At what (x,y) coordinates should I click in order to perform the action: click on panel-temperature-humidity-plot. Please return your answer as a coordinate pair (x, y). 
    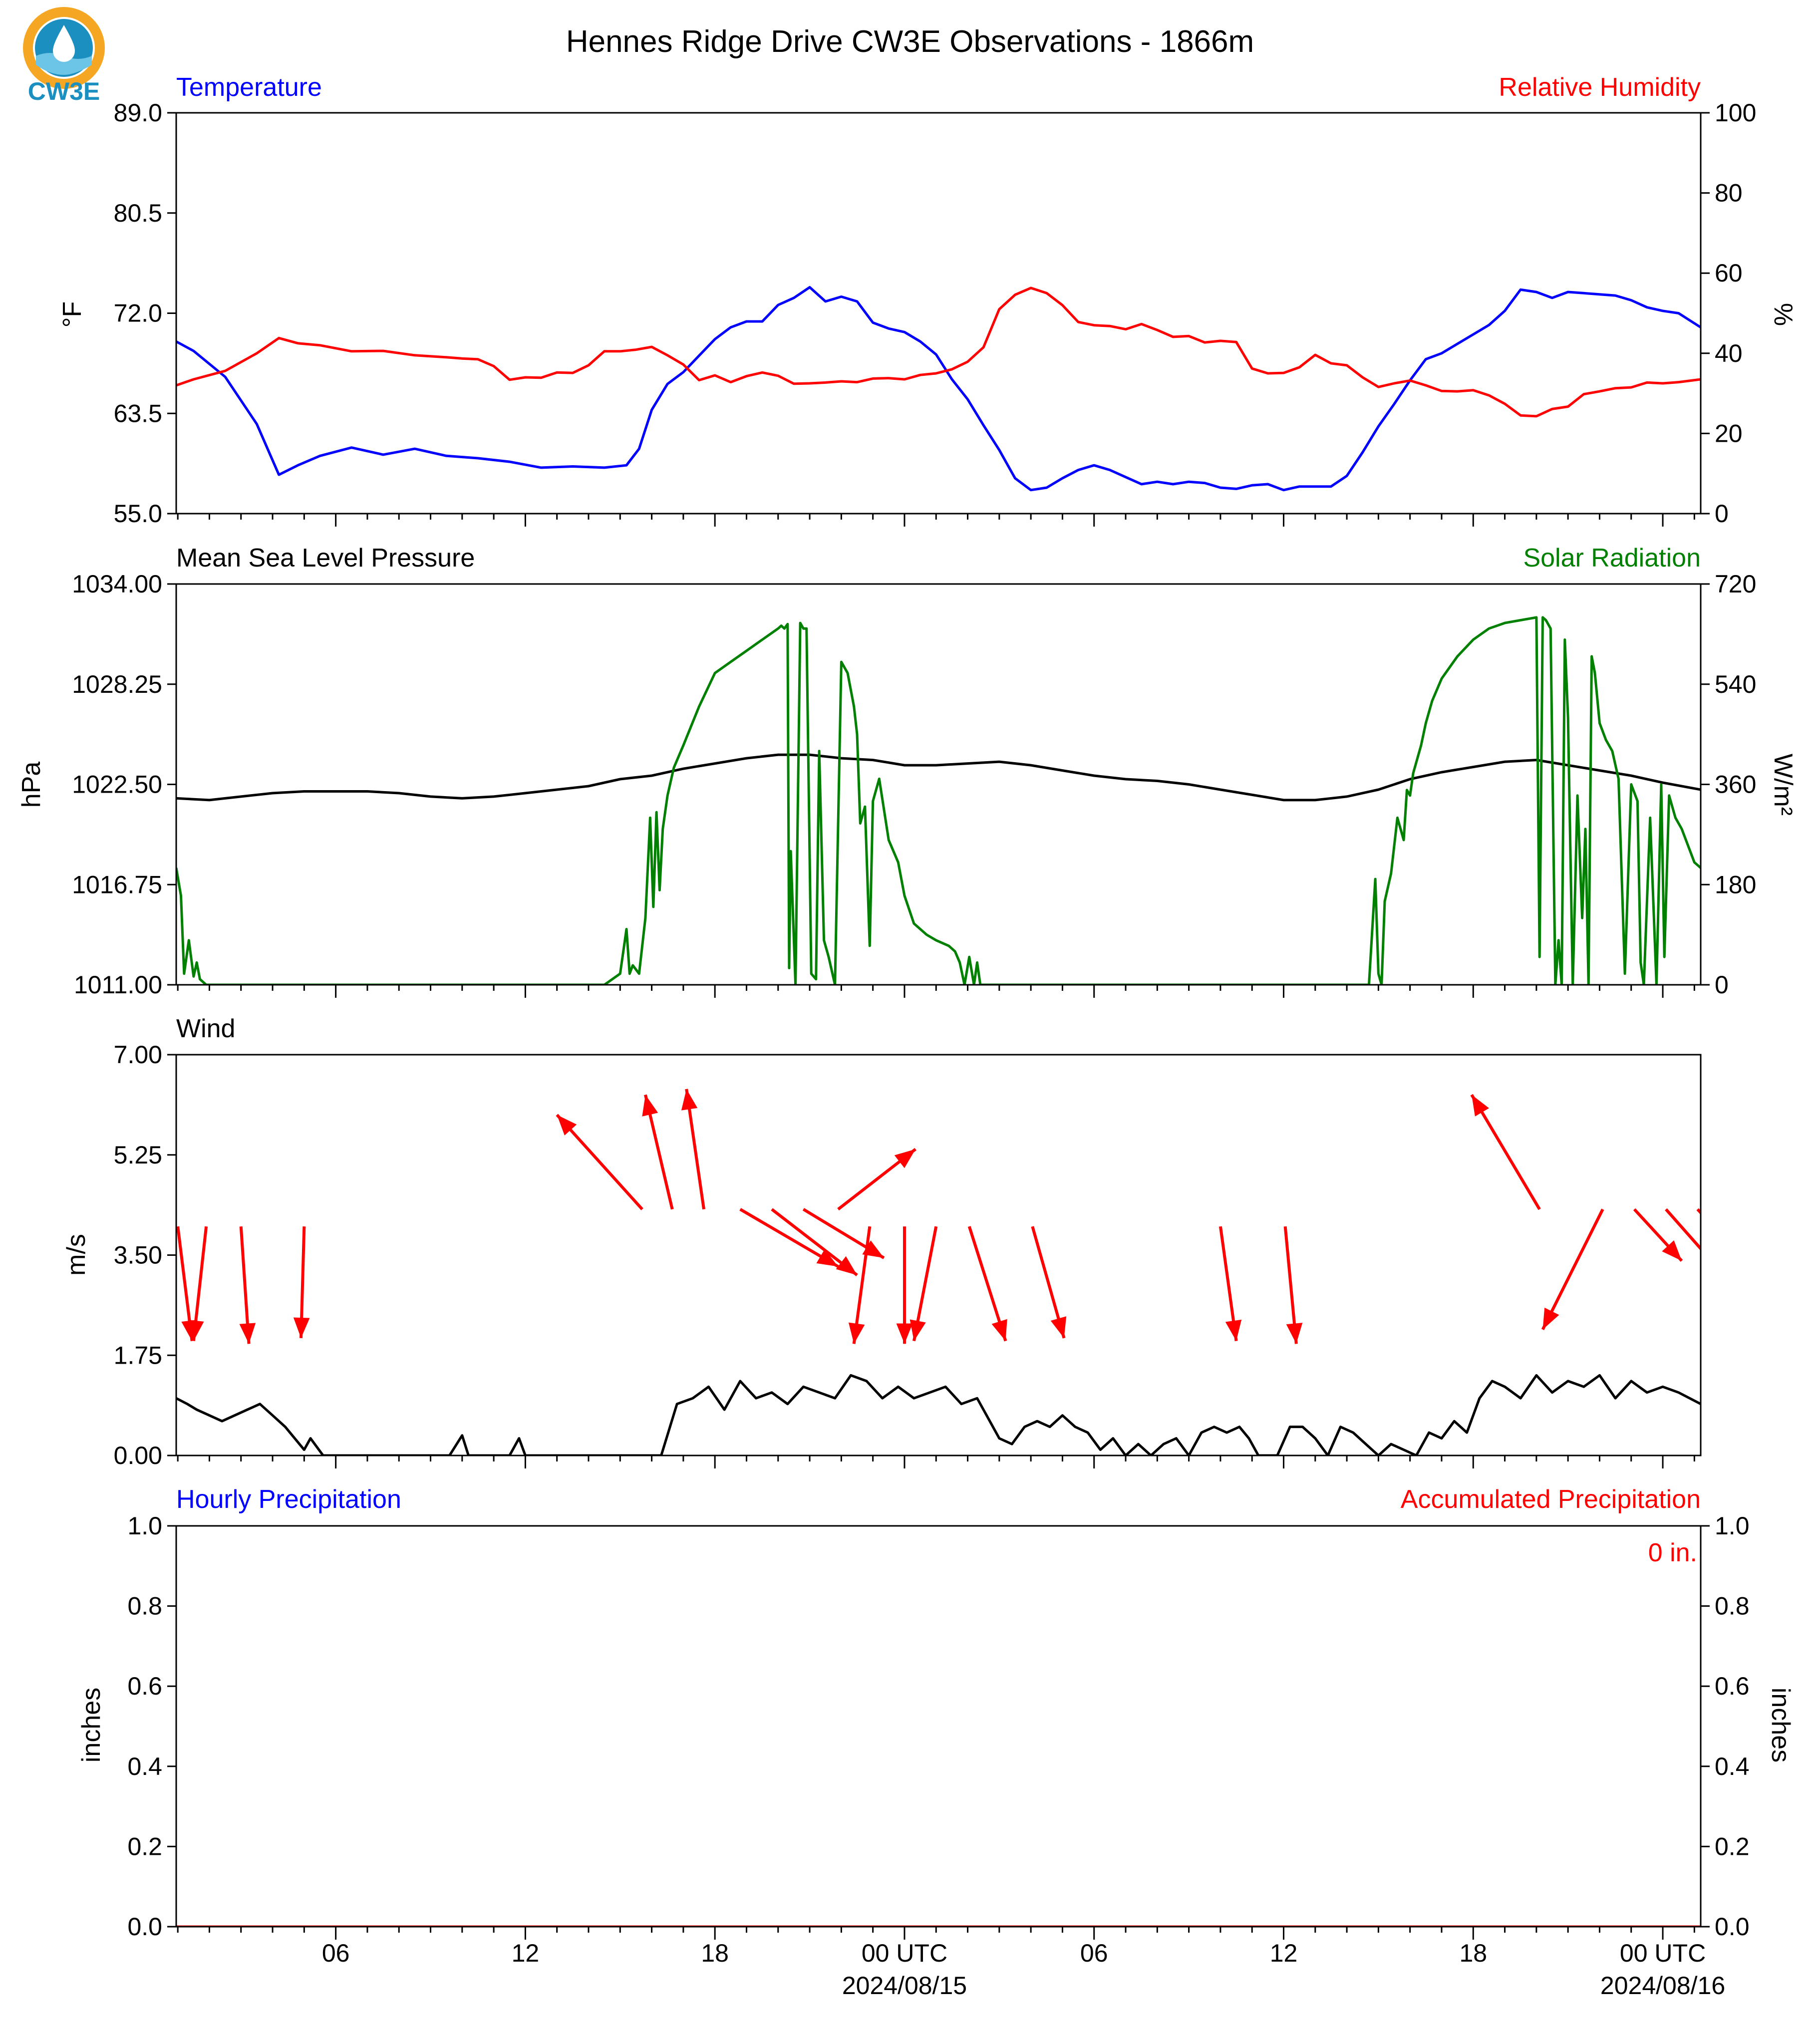
    Looking at the image, I should click on (938, 389).